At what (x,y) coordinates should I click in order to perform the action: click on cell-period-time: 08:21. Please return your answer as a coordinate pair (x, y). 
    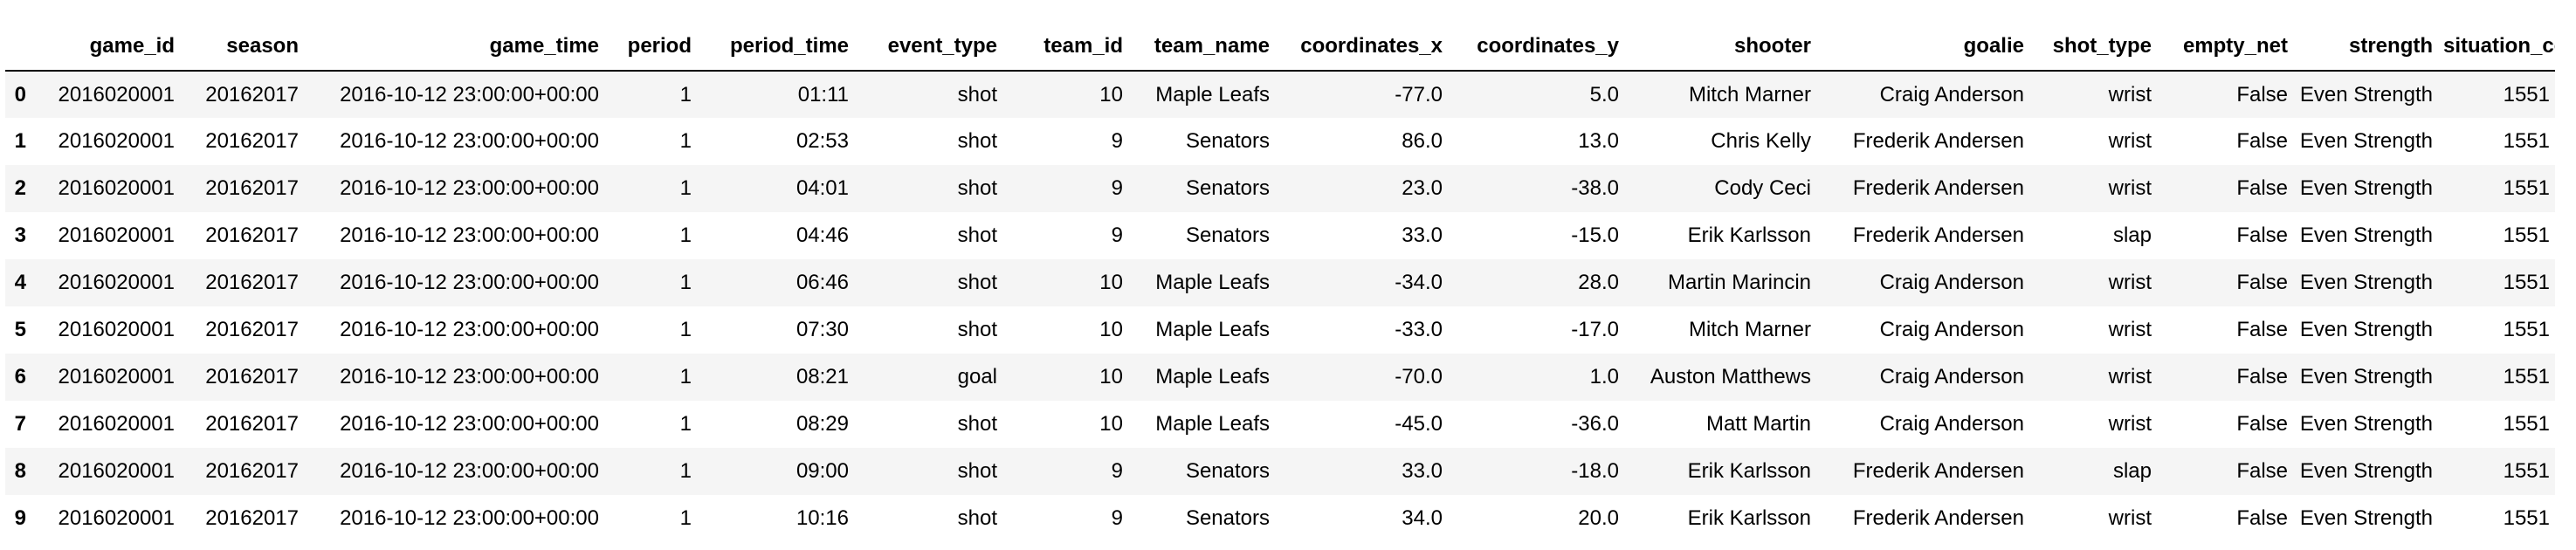
    Looking at the image, I should click on (822, 377).